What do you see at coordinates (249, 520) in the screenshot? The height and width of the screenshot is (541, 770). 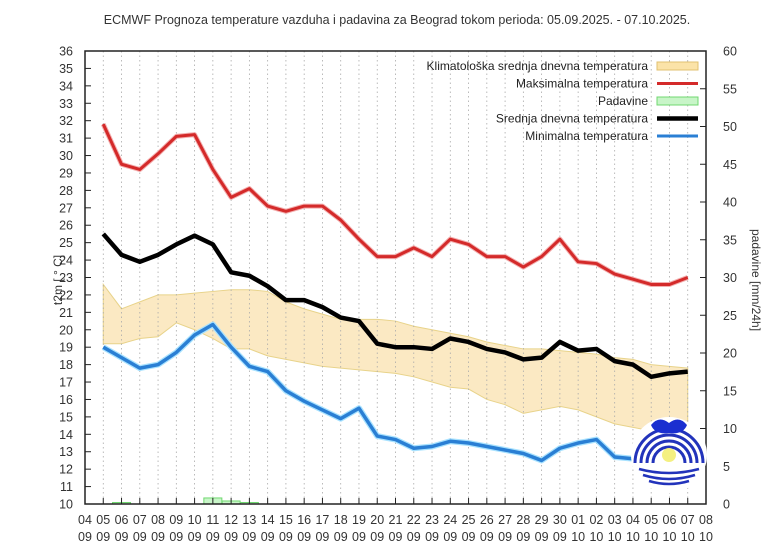 I see `x-tick-label-day: 13` at bounding box center [249, 520].